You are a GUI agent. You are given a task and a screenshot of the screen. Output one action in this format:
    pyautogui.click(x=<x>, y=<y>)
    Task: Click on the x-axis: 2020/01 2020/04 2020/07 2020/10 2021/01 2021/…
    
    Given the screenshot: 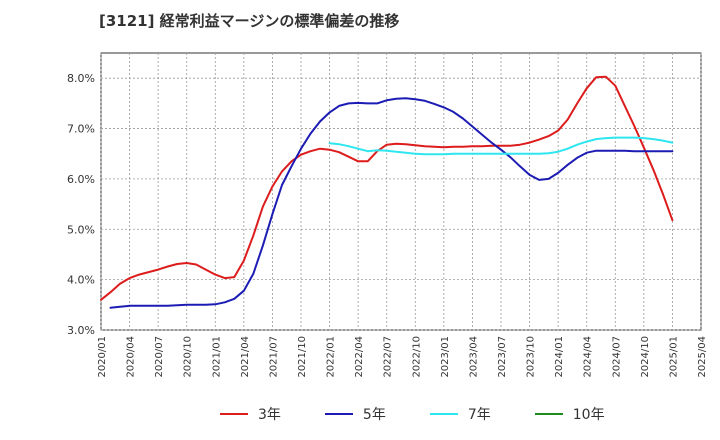 What is the action you would take?
    pyautogui.click(x=402, y=357)
    